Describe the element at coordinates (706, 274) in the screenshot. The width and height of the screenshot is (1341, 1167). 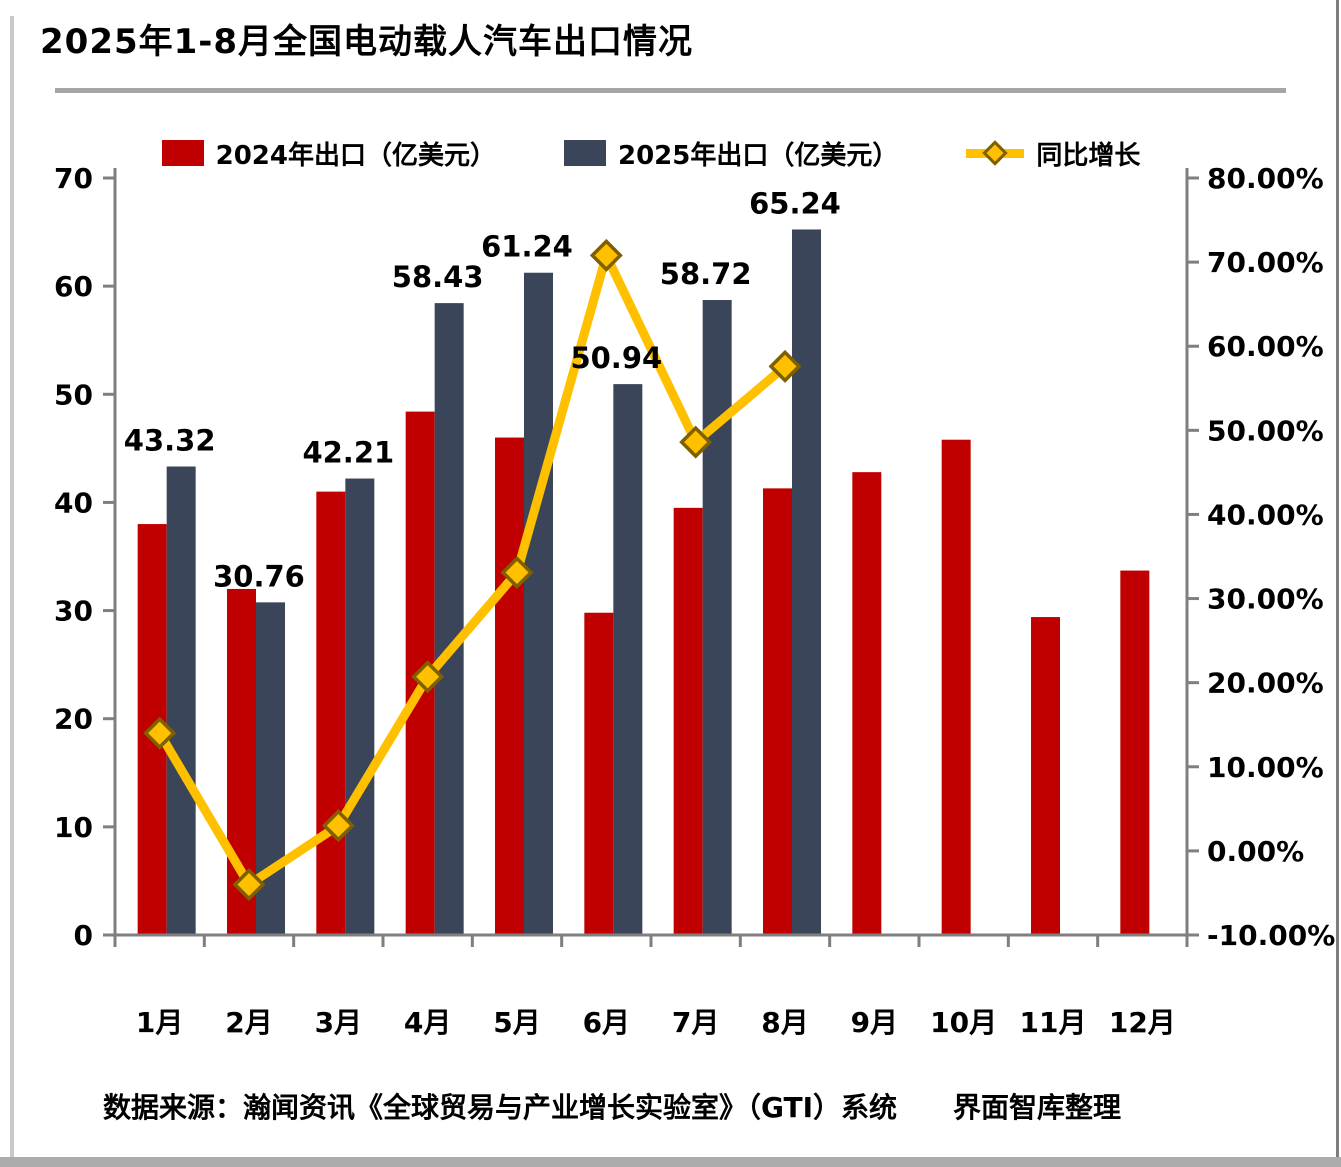
I see `data-label-2025-7月: 58.72` at that location.